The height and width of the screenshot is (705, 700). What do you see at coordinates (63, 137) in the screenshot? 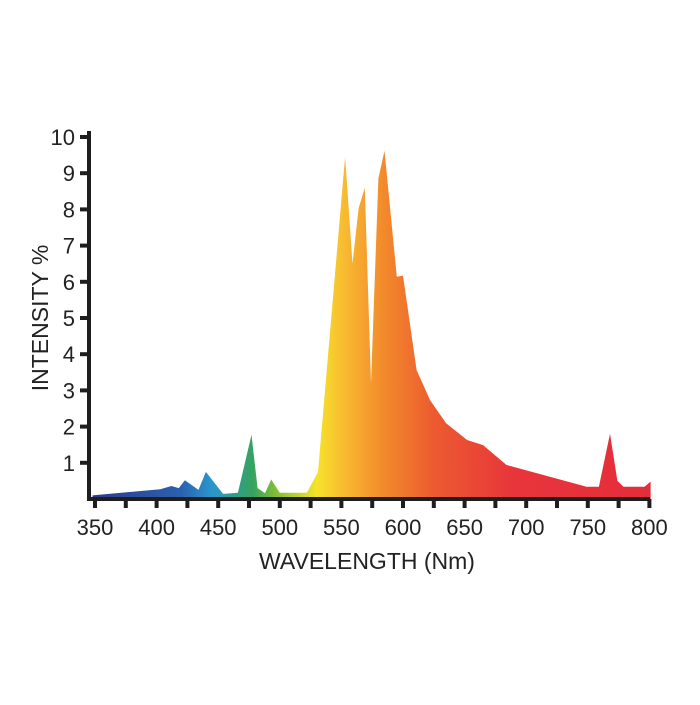
I see `y-tick-label: 10` at bounding box center [63, 137].